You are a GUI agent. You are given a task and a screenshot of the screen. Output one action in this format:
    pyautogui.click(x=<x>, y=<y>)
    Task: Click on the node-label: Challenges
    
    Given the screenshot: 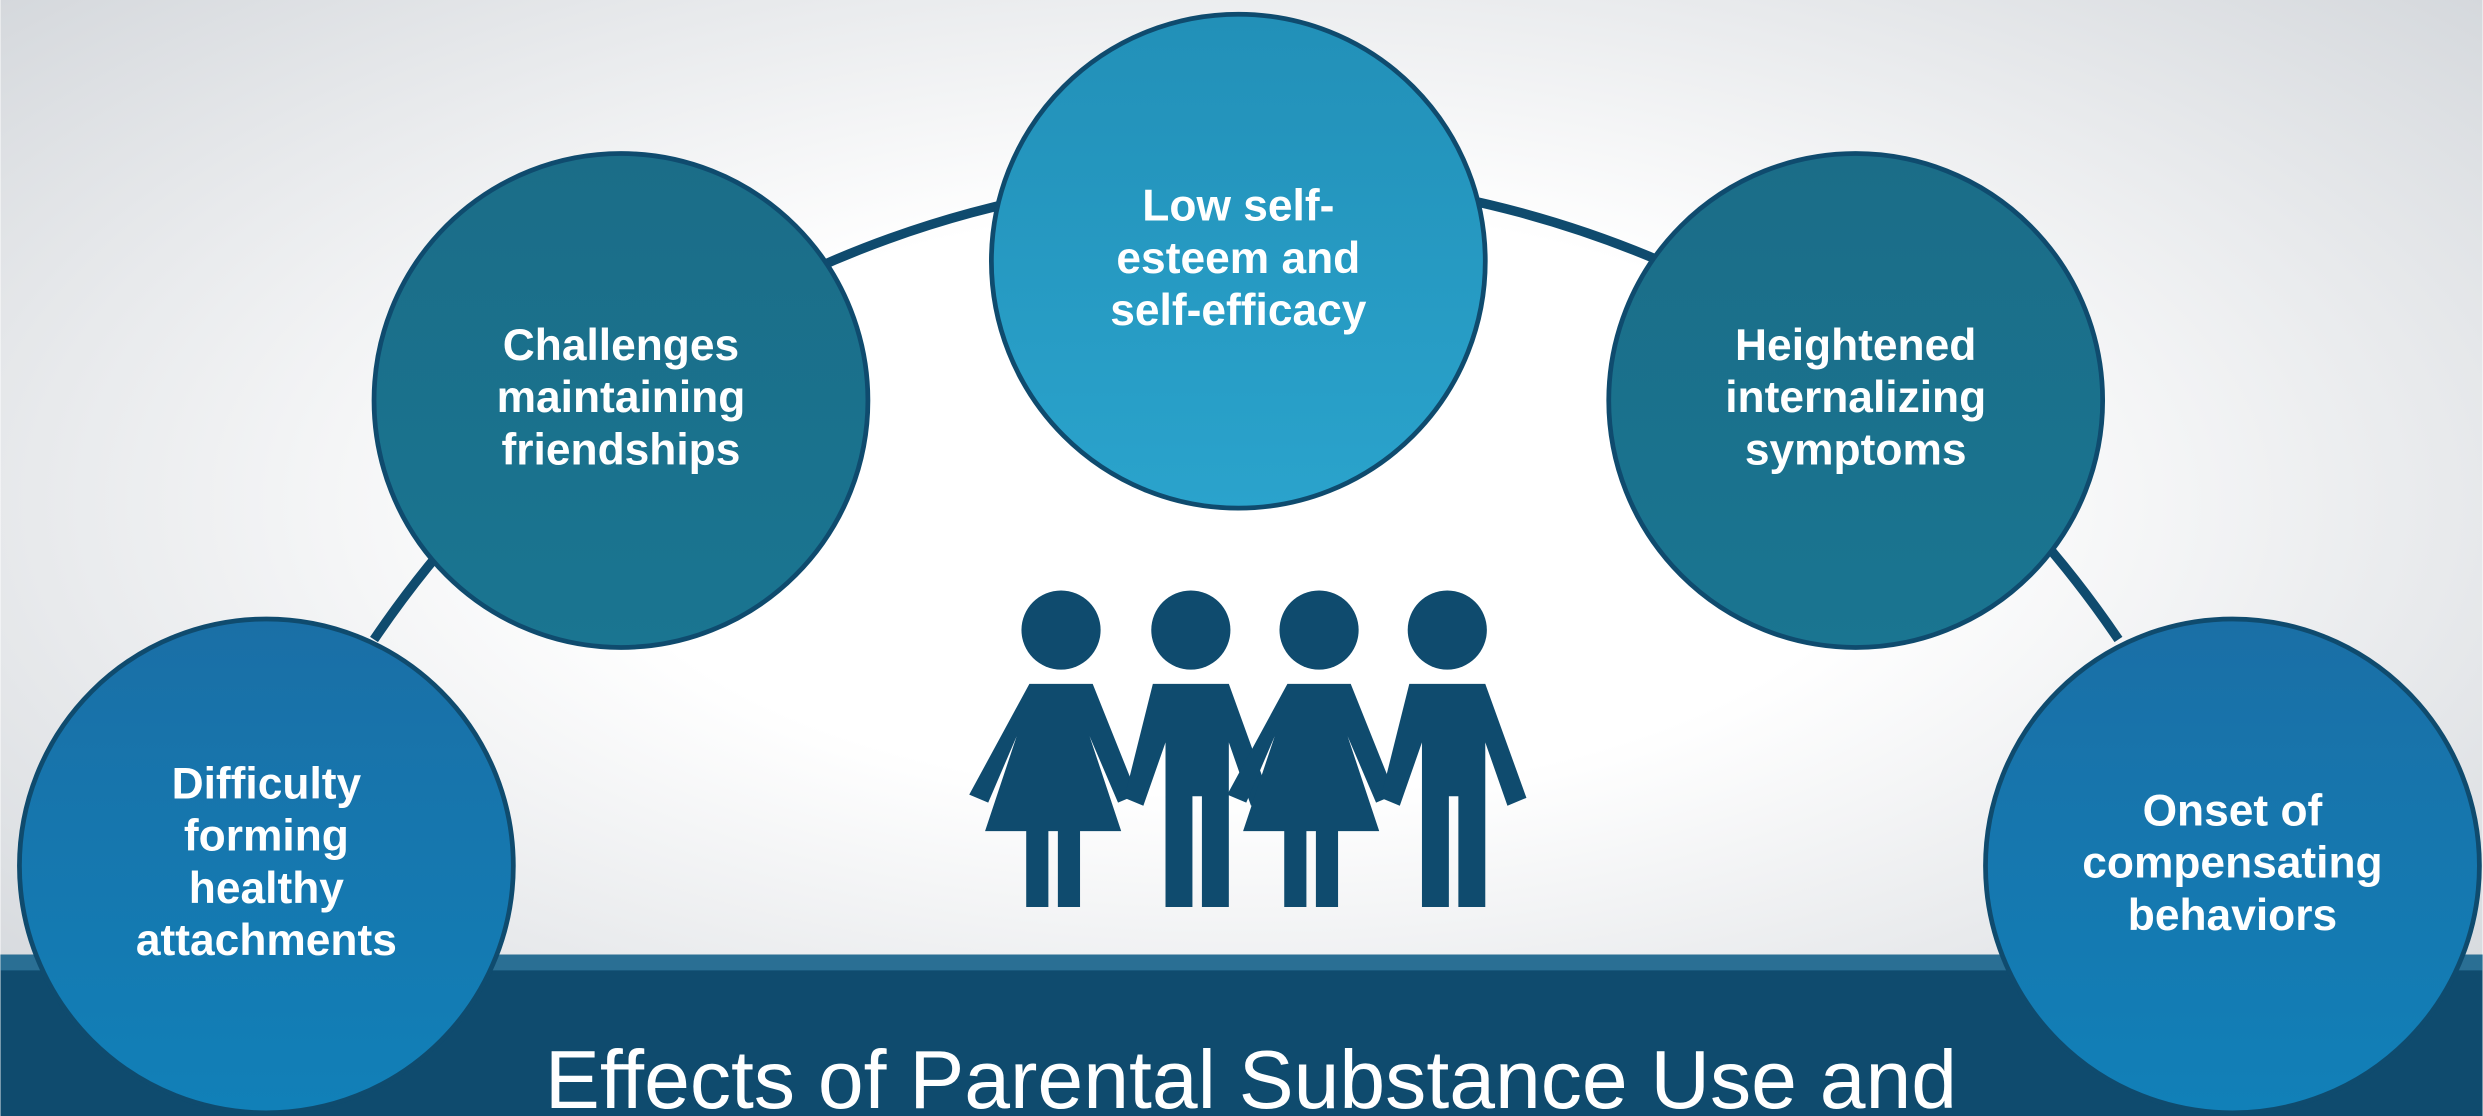 What is the action you would take?
    pyautogui.click(x=621, y=345)
    